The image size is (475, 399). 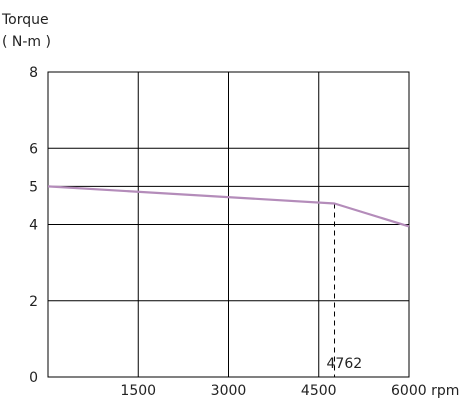 I want to click on series, so click(x=228, y=206).